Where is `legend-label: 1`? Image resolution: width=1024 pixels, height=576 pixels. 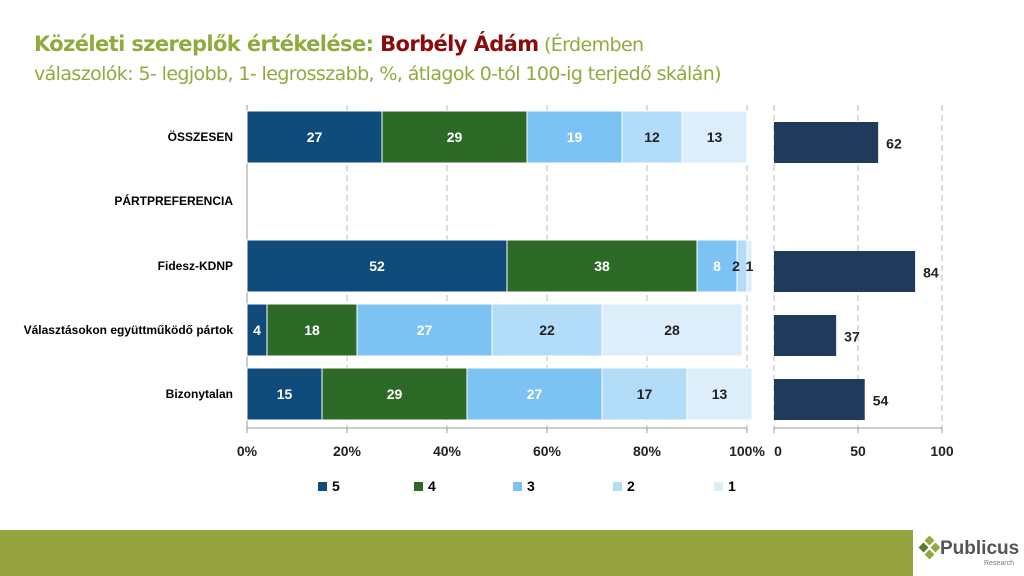 legend-label: 1 is located at coordinates (732, 486).